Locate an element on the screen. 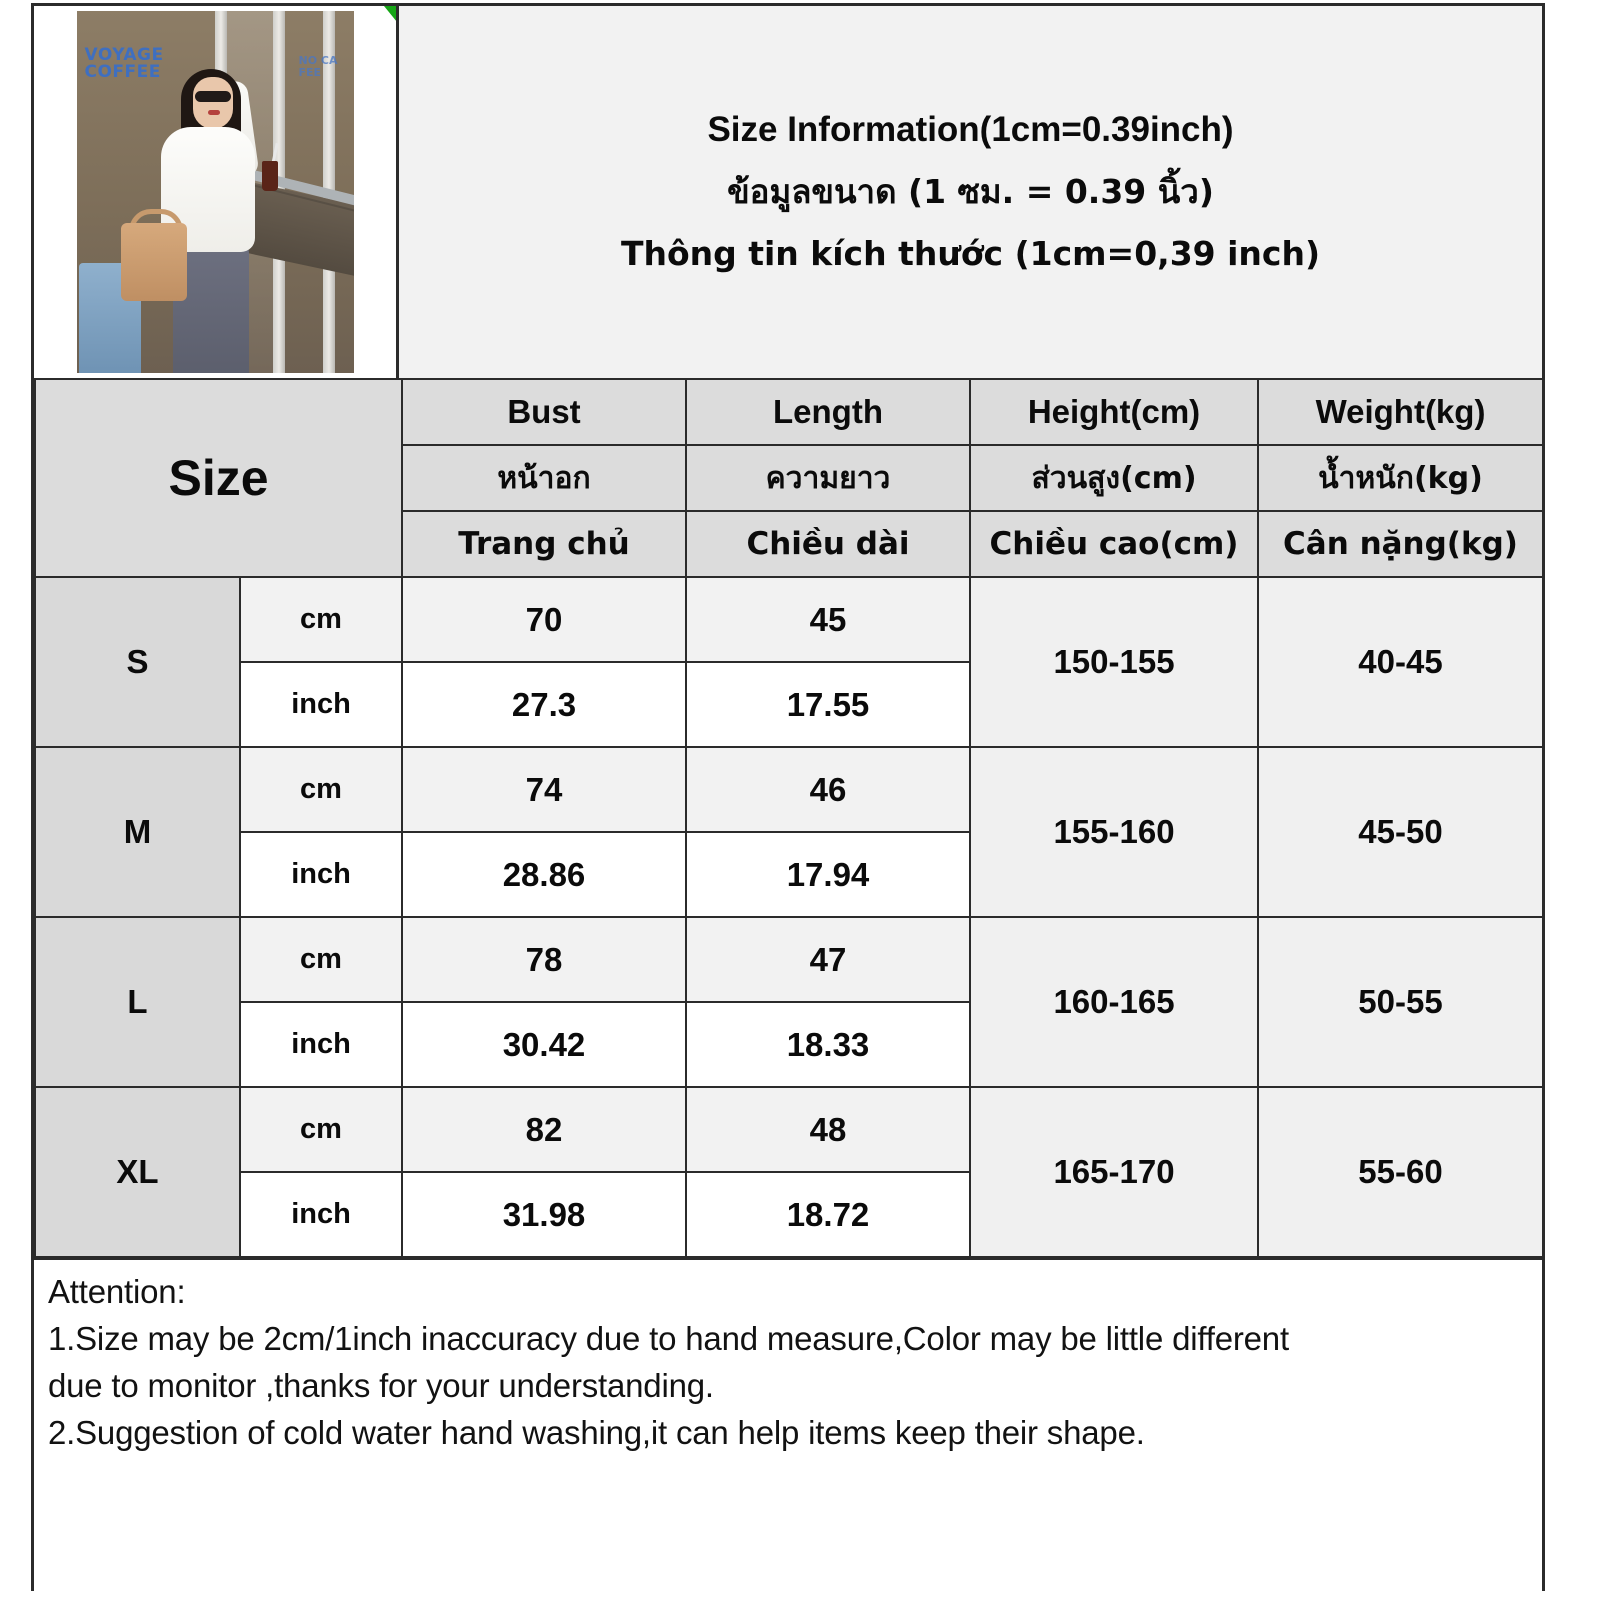  length-cm-l: 47 is located at coordinates (828, 959).